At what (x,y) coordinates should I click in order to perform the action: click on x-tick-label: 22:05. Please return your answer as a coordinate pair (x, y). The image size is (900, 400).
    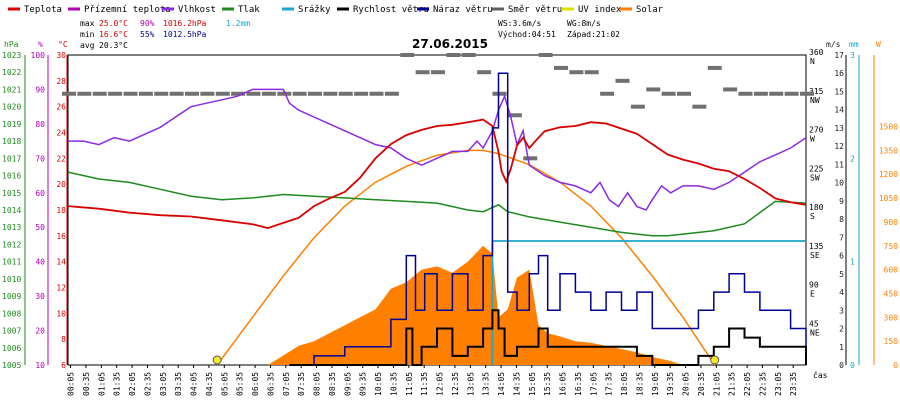
    Looking at the image, I should click on (747, 384).